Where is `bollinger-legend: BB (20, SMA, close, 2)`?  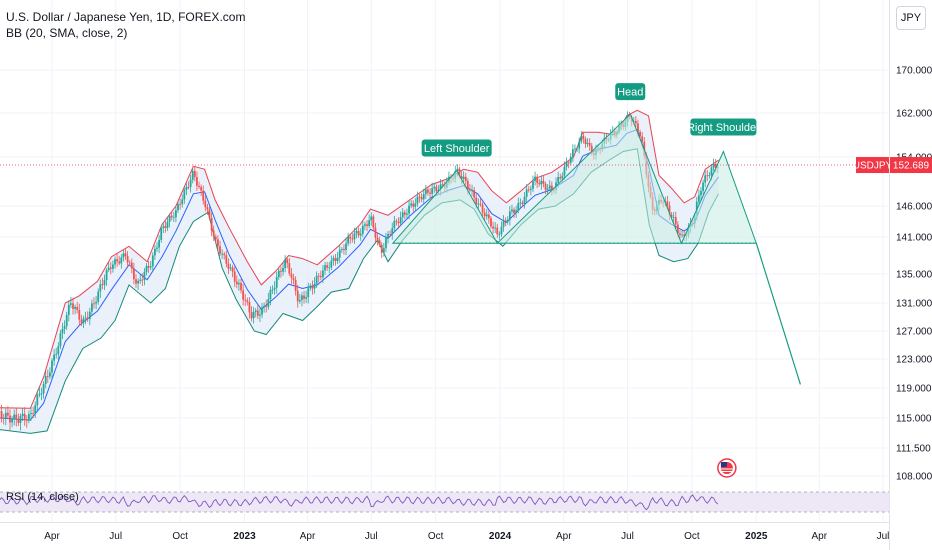
bollinger-legend: BB (20, SMA, close, 2) is located at coordinates (67, 33).